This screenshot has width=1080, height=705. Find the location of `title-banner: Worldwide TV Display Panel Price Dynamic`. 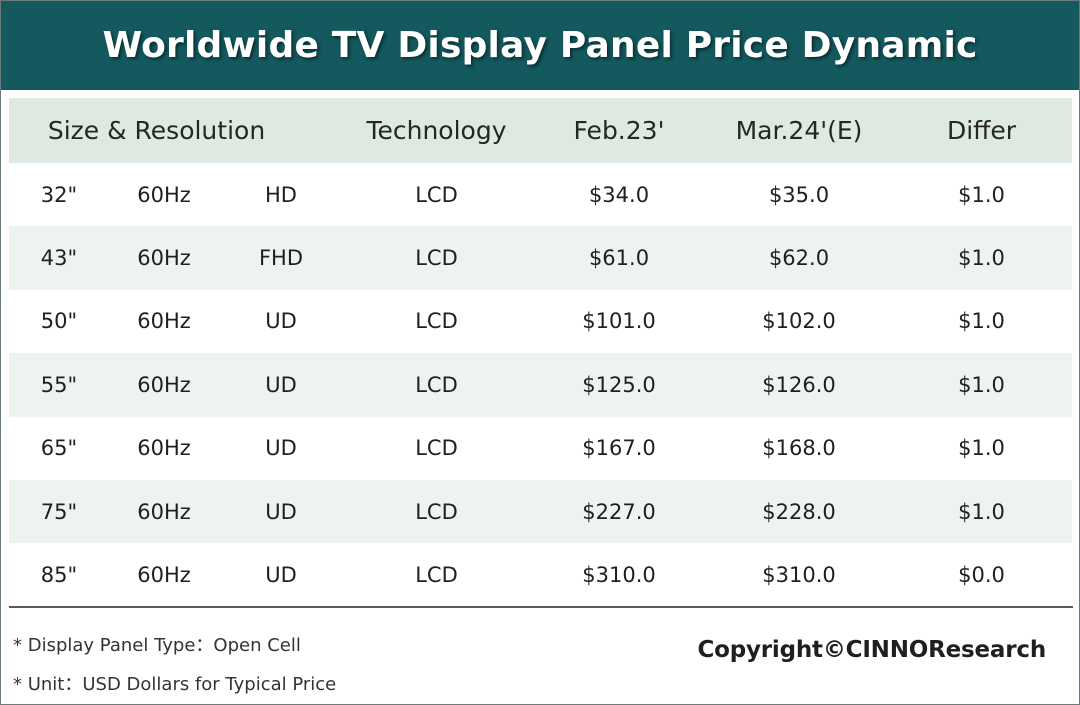

title-banner: Worldwide TV Display Panel Price Dynamic is located at coordinates (540, 45).